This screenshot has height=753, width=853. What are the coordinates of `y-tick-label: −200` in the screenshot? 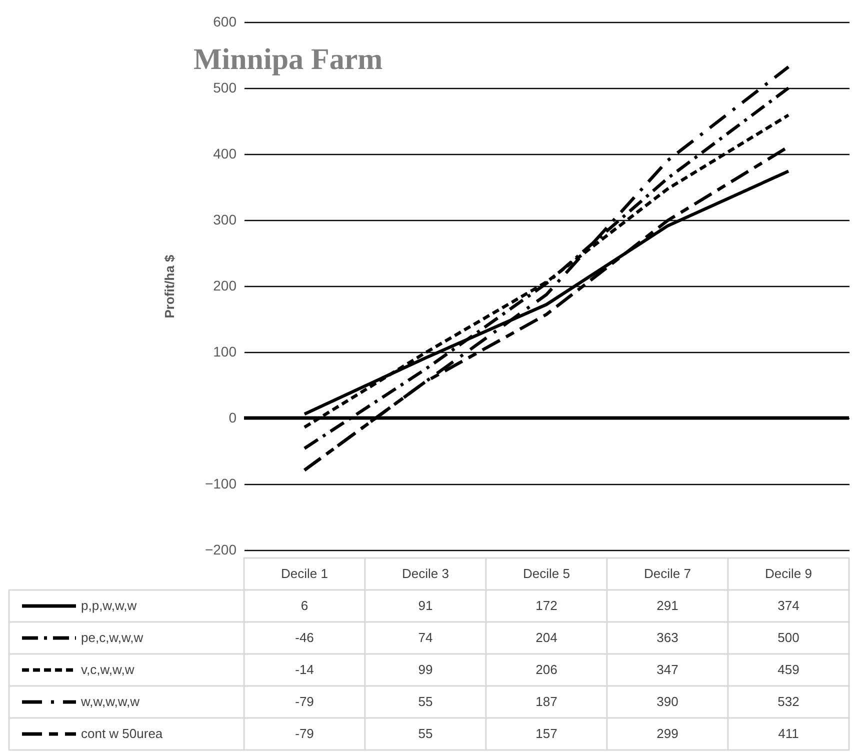 It's located at (220, 550).